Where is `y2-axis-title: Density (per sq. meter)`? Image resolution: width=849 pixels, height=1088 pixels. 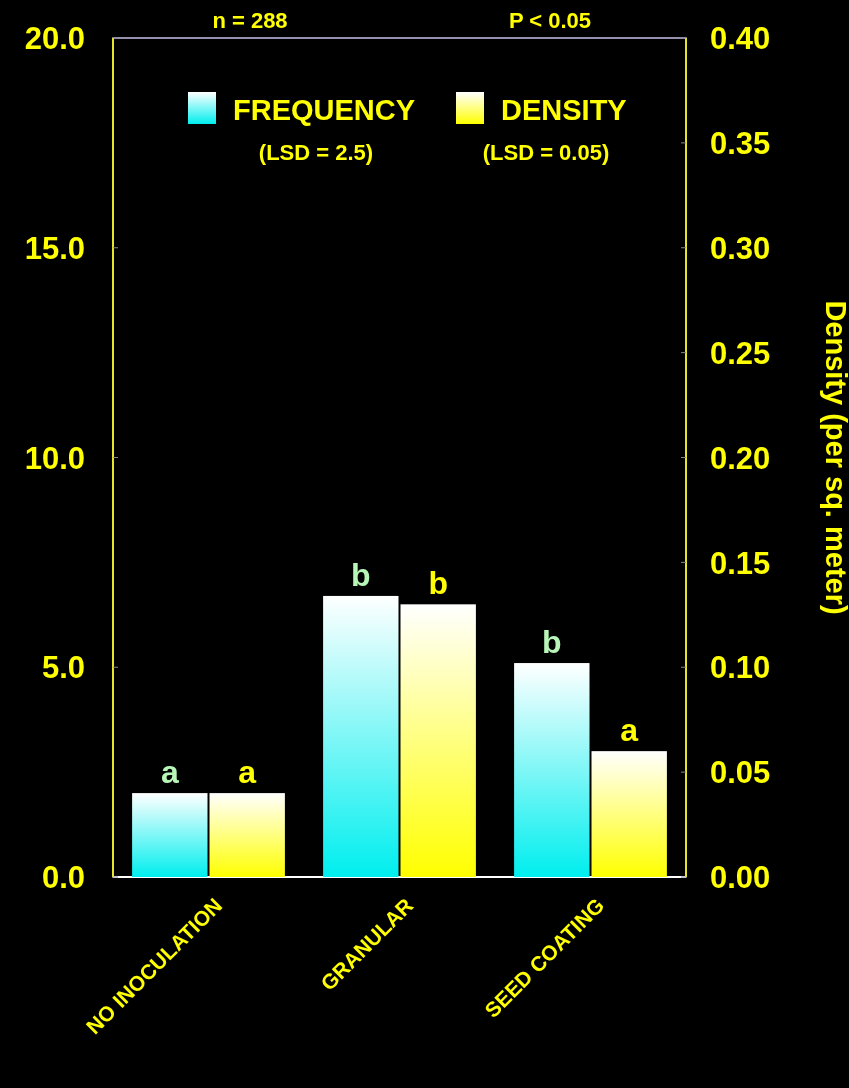 y2-axis-title: Density (per sq. meter) is located at coordinates (834, 457).